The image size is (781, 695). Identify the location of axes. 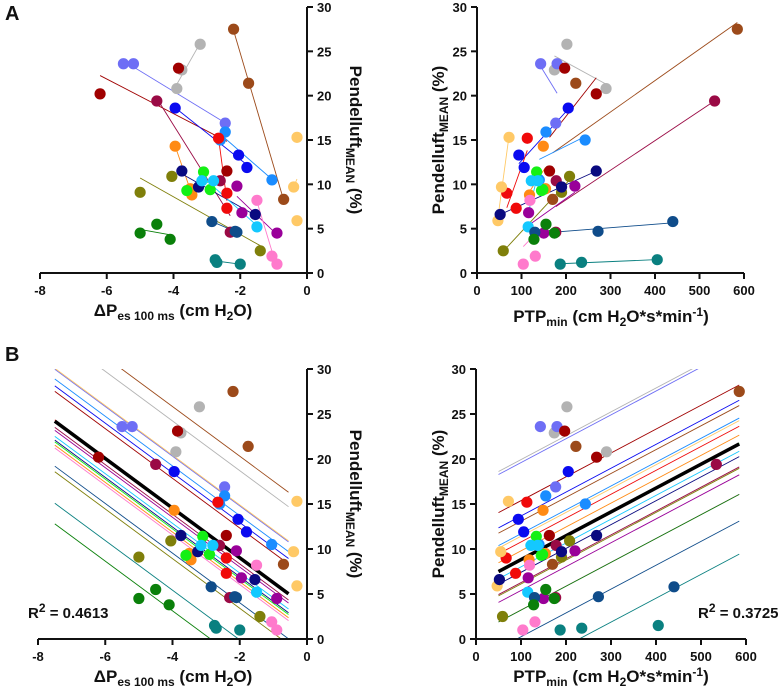
(608, 142).